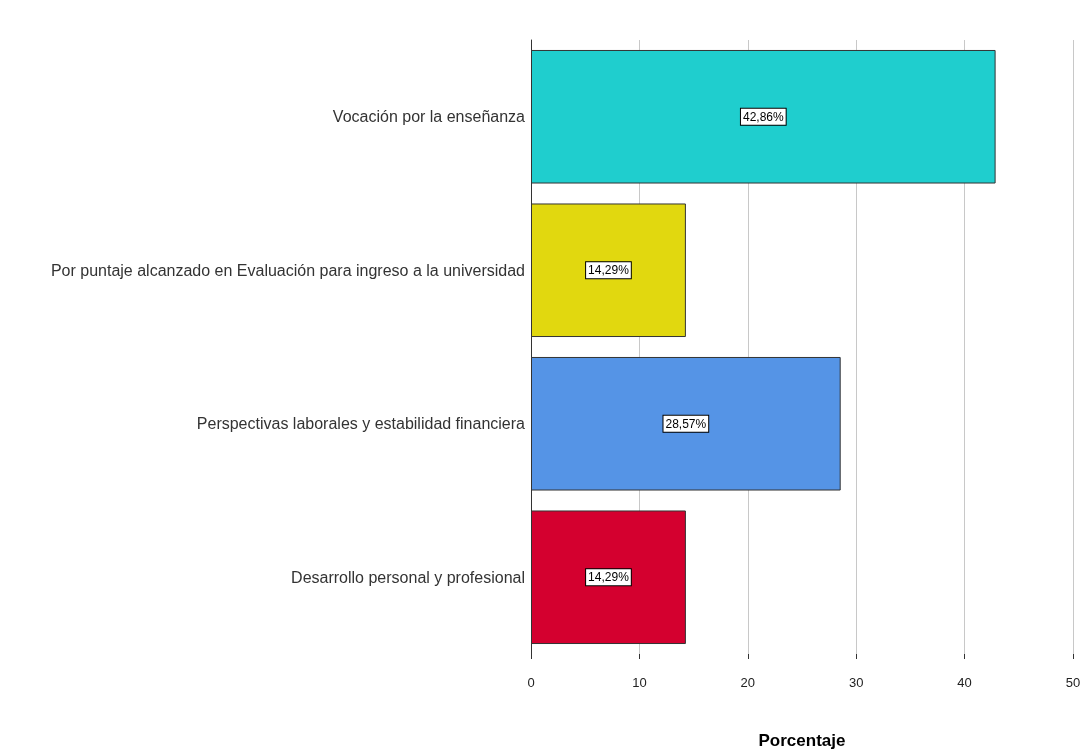 This screenshot has height=754, width=1089. I want to click on data-label: 28,57%, so click(686, 423).